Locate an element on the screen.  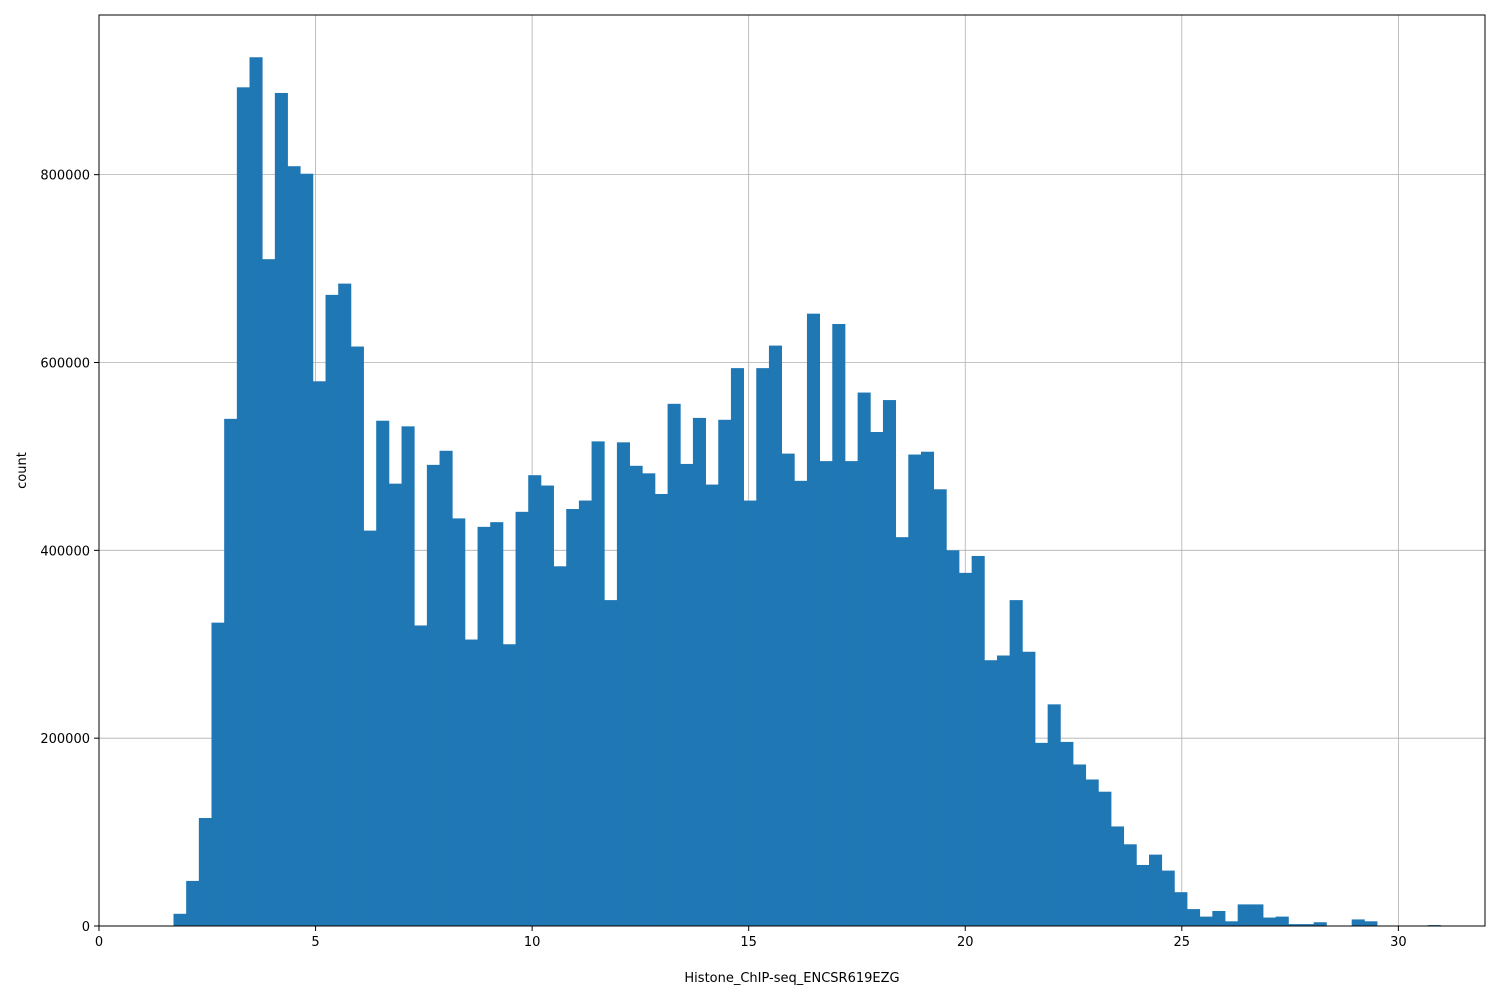
x-tick-label: 25 is located at coordinates (1182, 942).